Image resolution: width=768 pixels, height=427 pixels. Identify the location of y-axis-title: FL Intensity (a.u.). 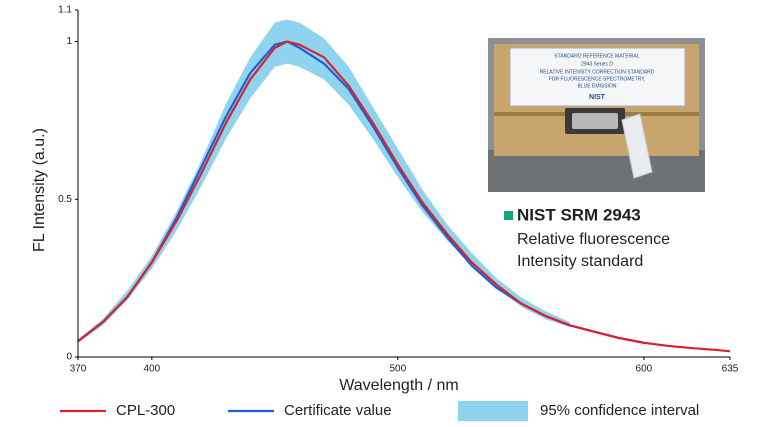
(39, 190).